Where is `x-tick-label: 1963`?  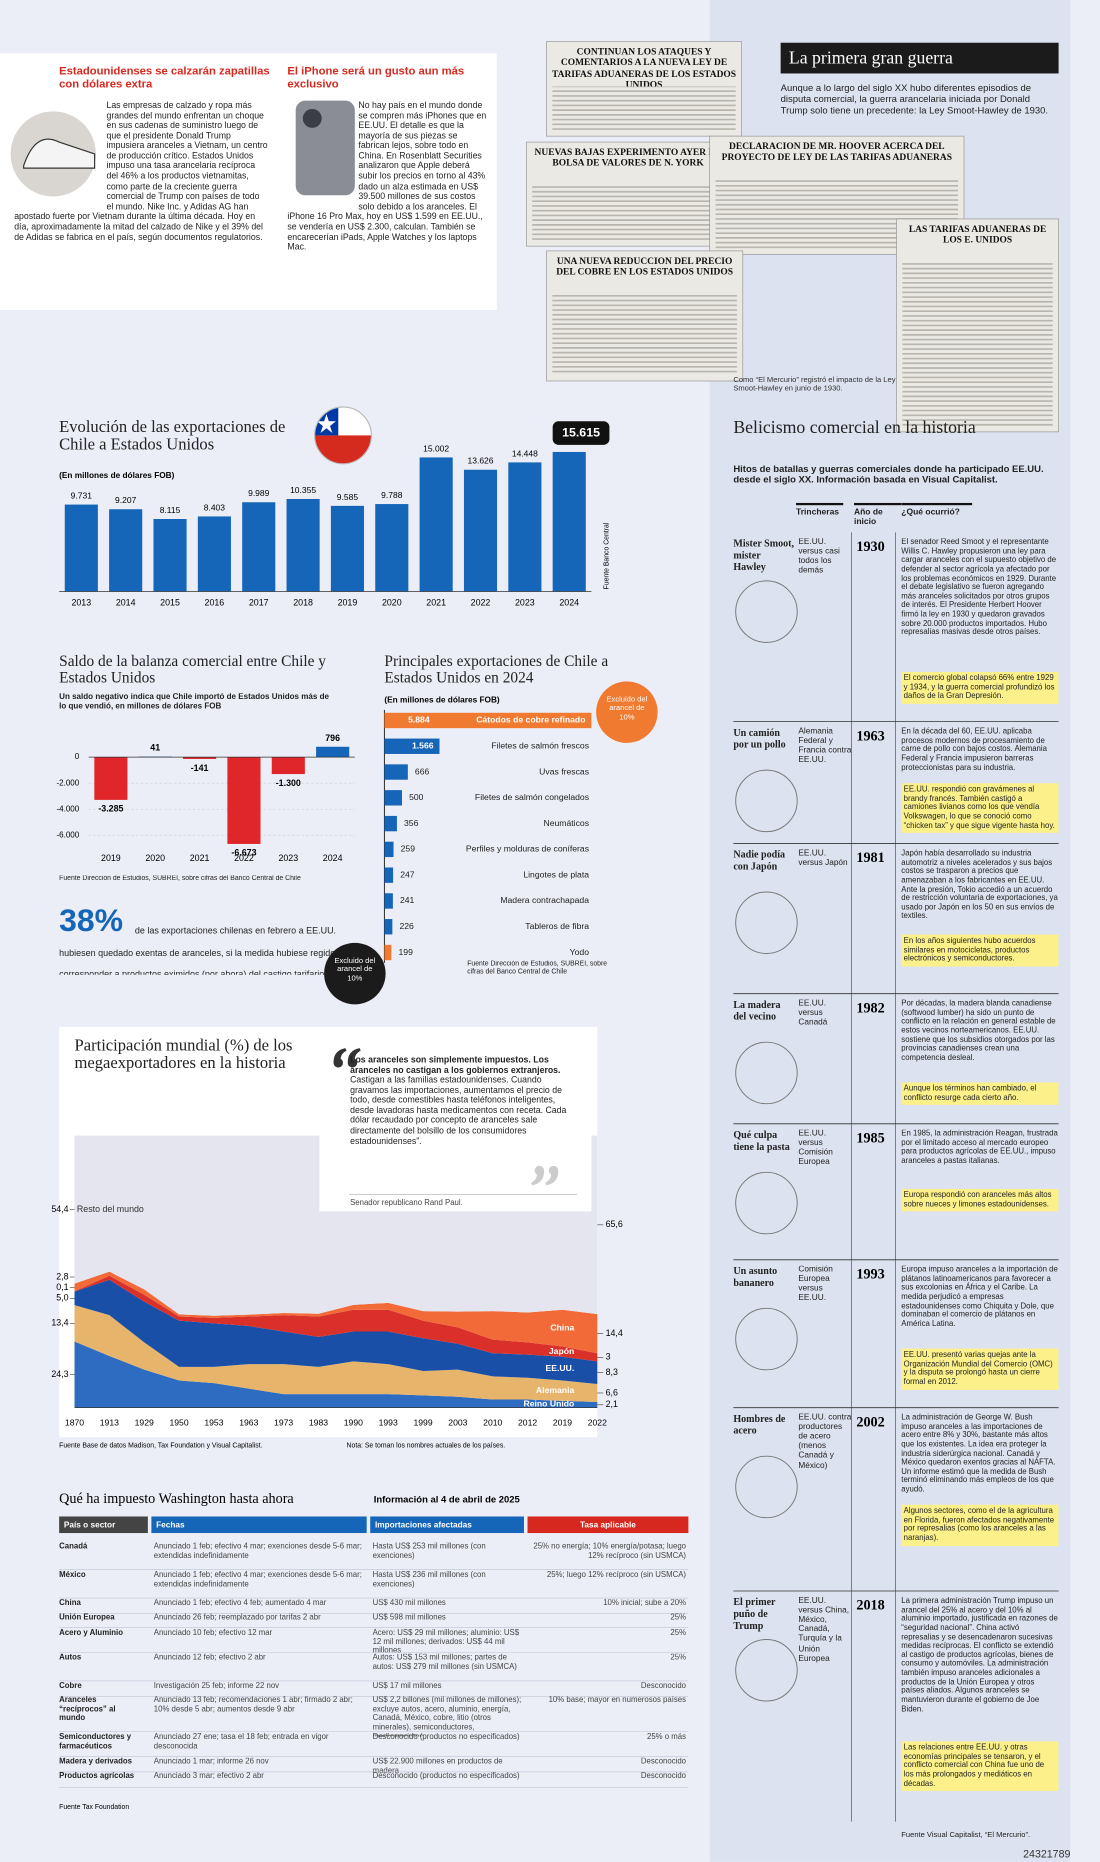 x-tick-label: 1963 is located at coordinates (248, 1422).